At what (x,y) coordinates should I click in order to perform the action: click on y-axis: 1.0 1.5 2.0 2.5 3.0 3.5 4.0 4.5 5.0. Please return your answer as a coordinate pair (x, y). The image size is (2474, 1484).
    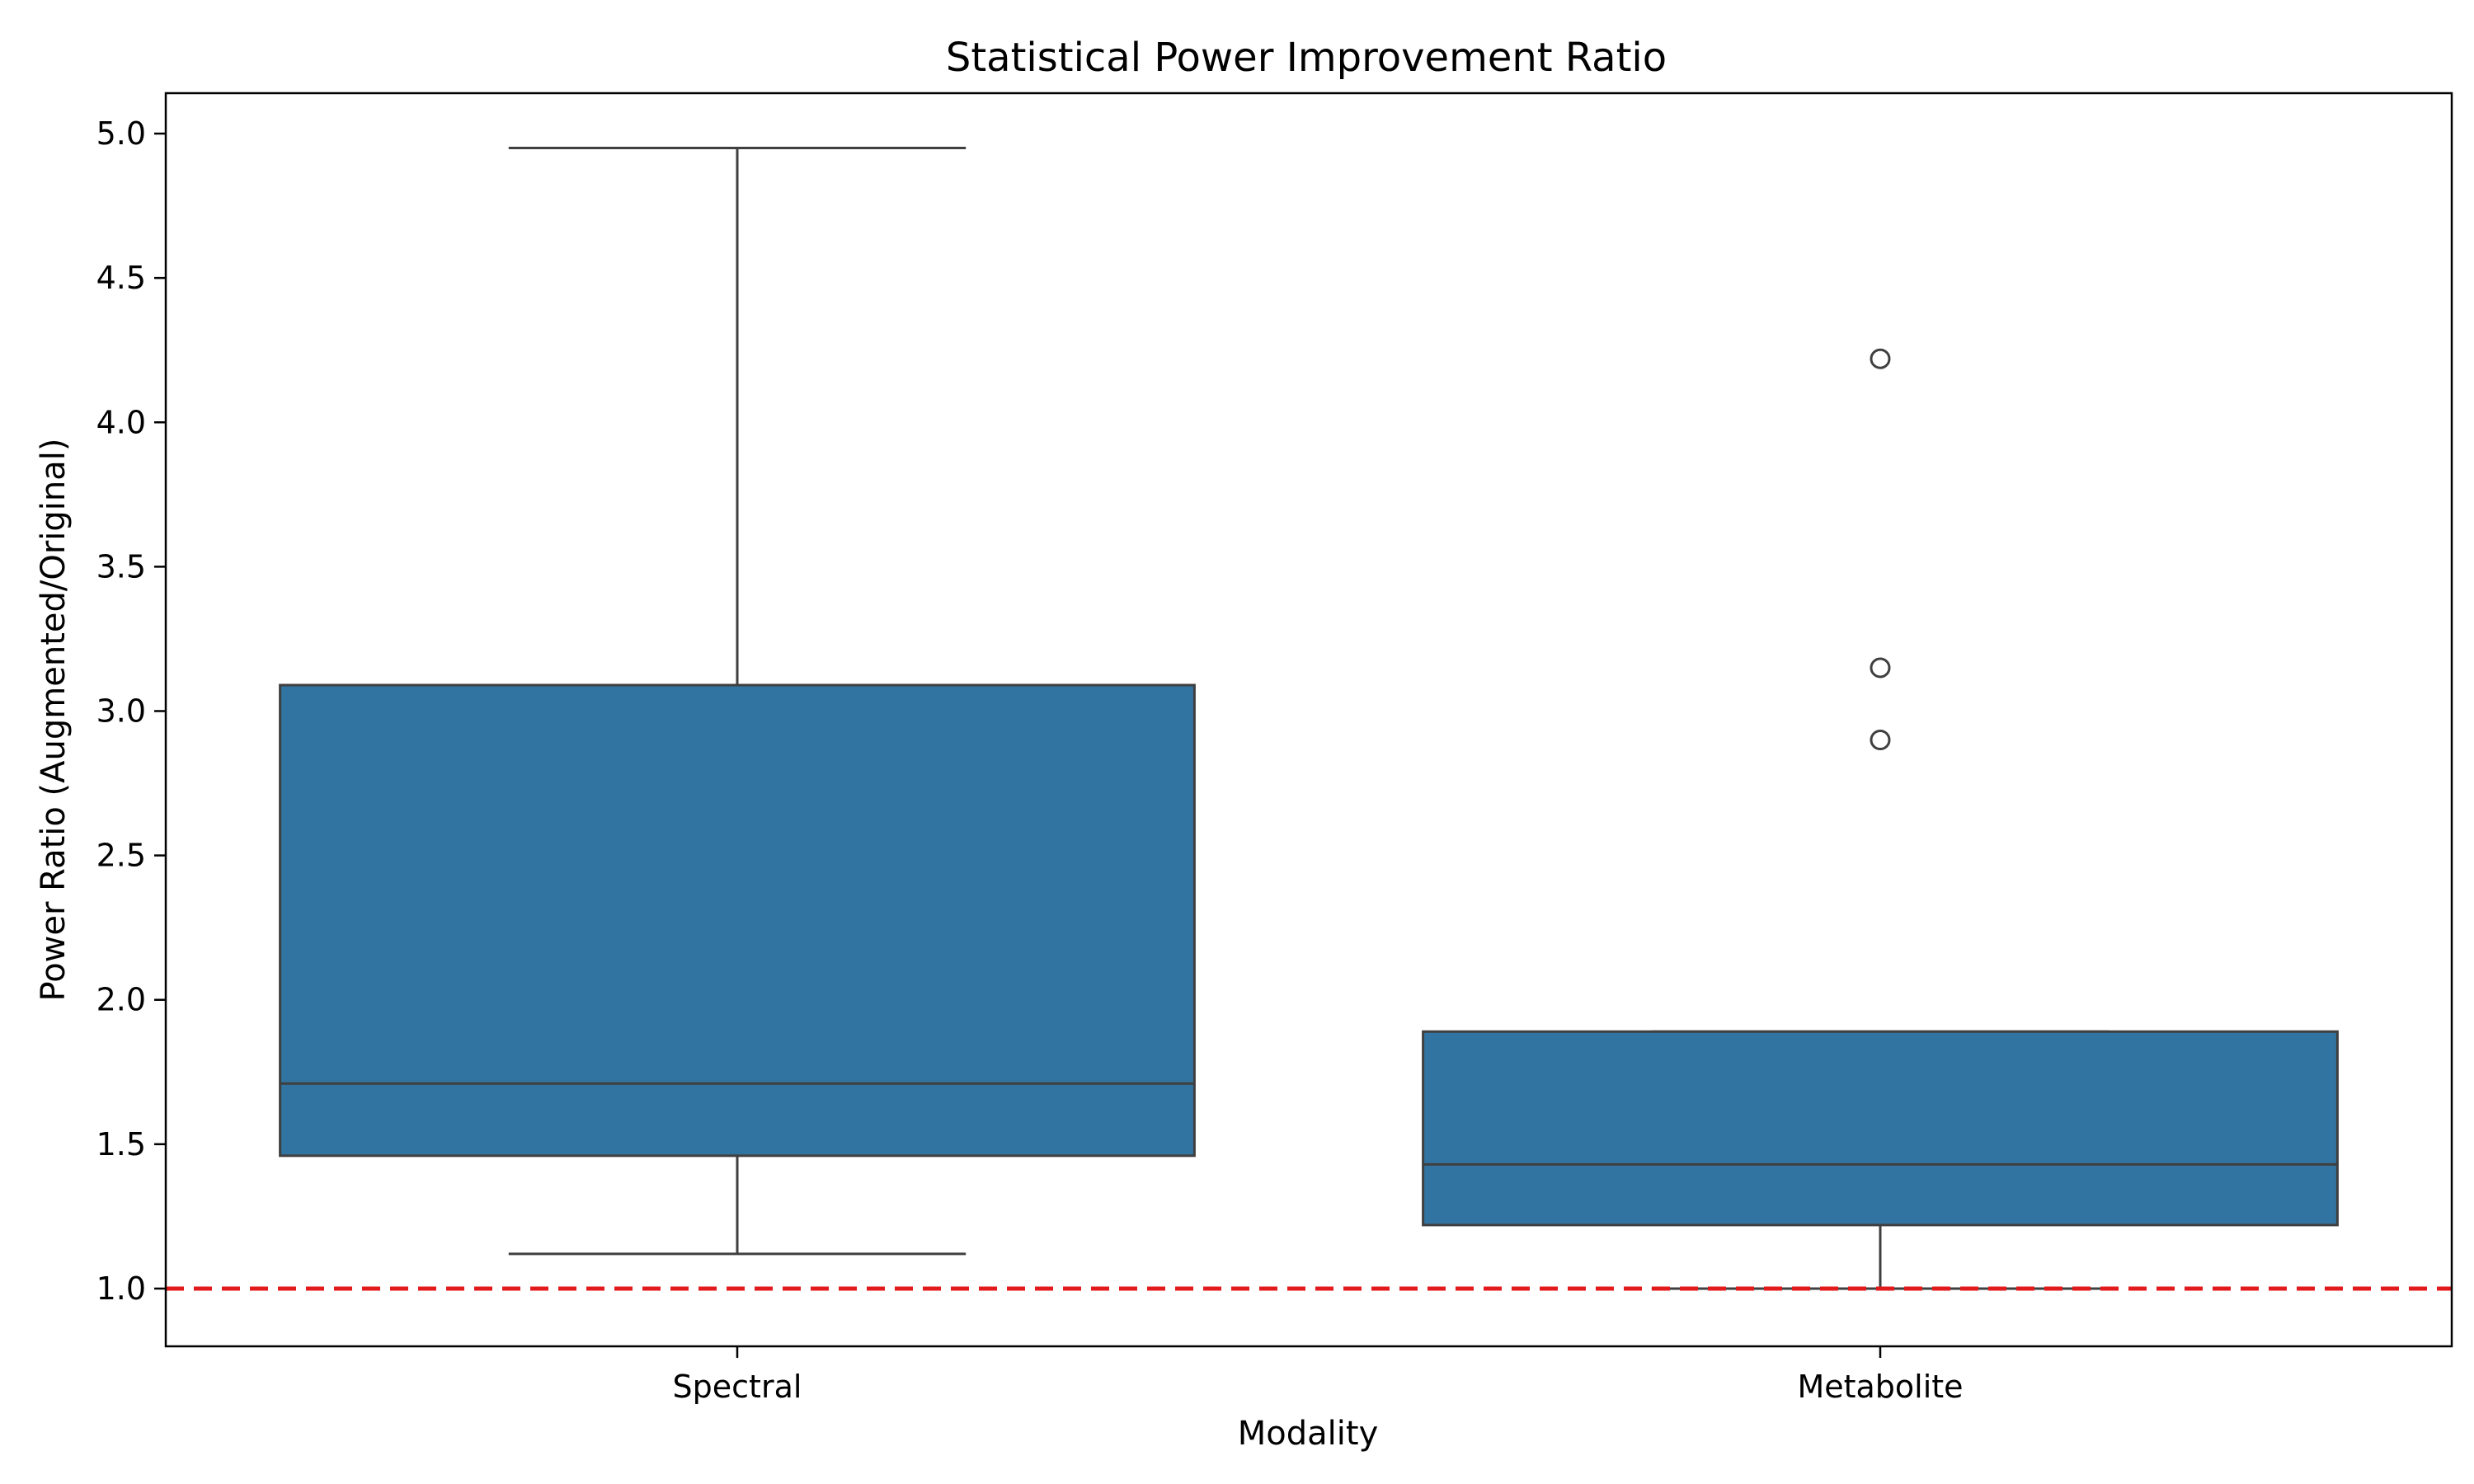
    Looking at the image, I should click on (131, 711).